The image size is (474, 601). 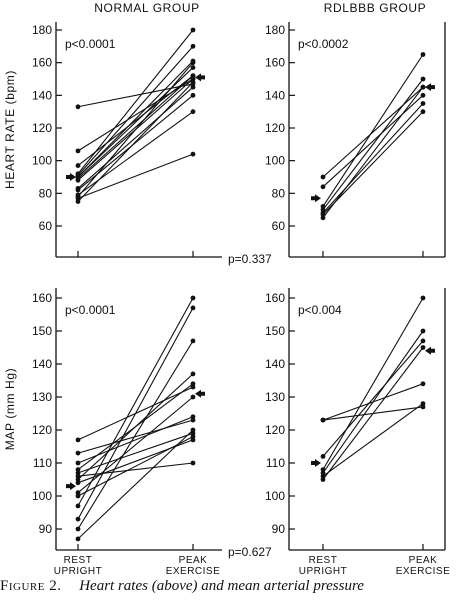 I want to click on y-tick-label: 130, so click(x=275, y=397).